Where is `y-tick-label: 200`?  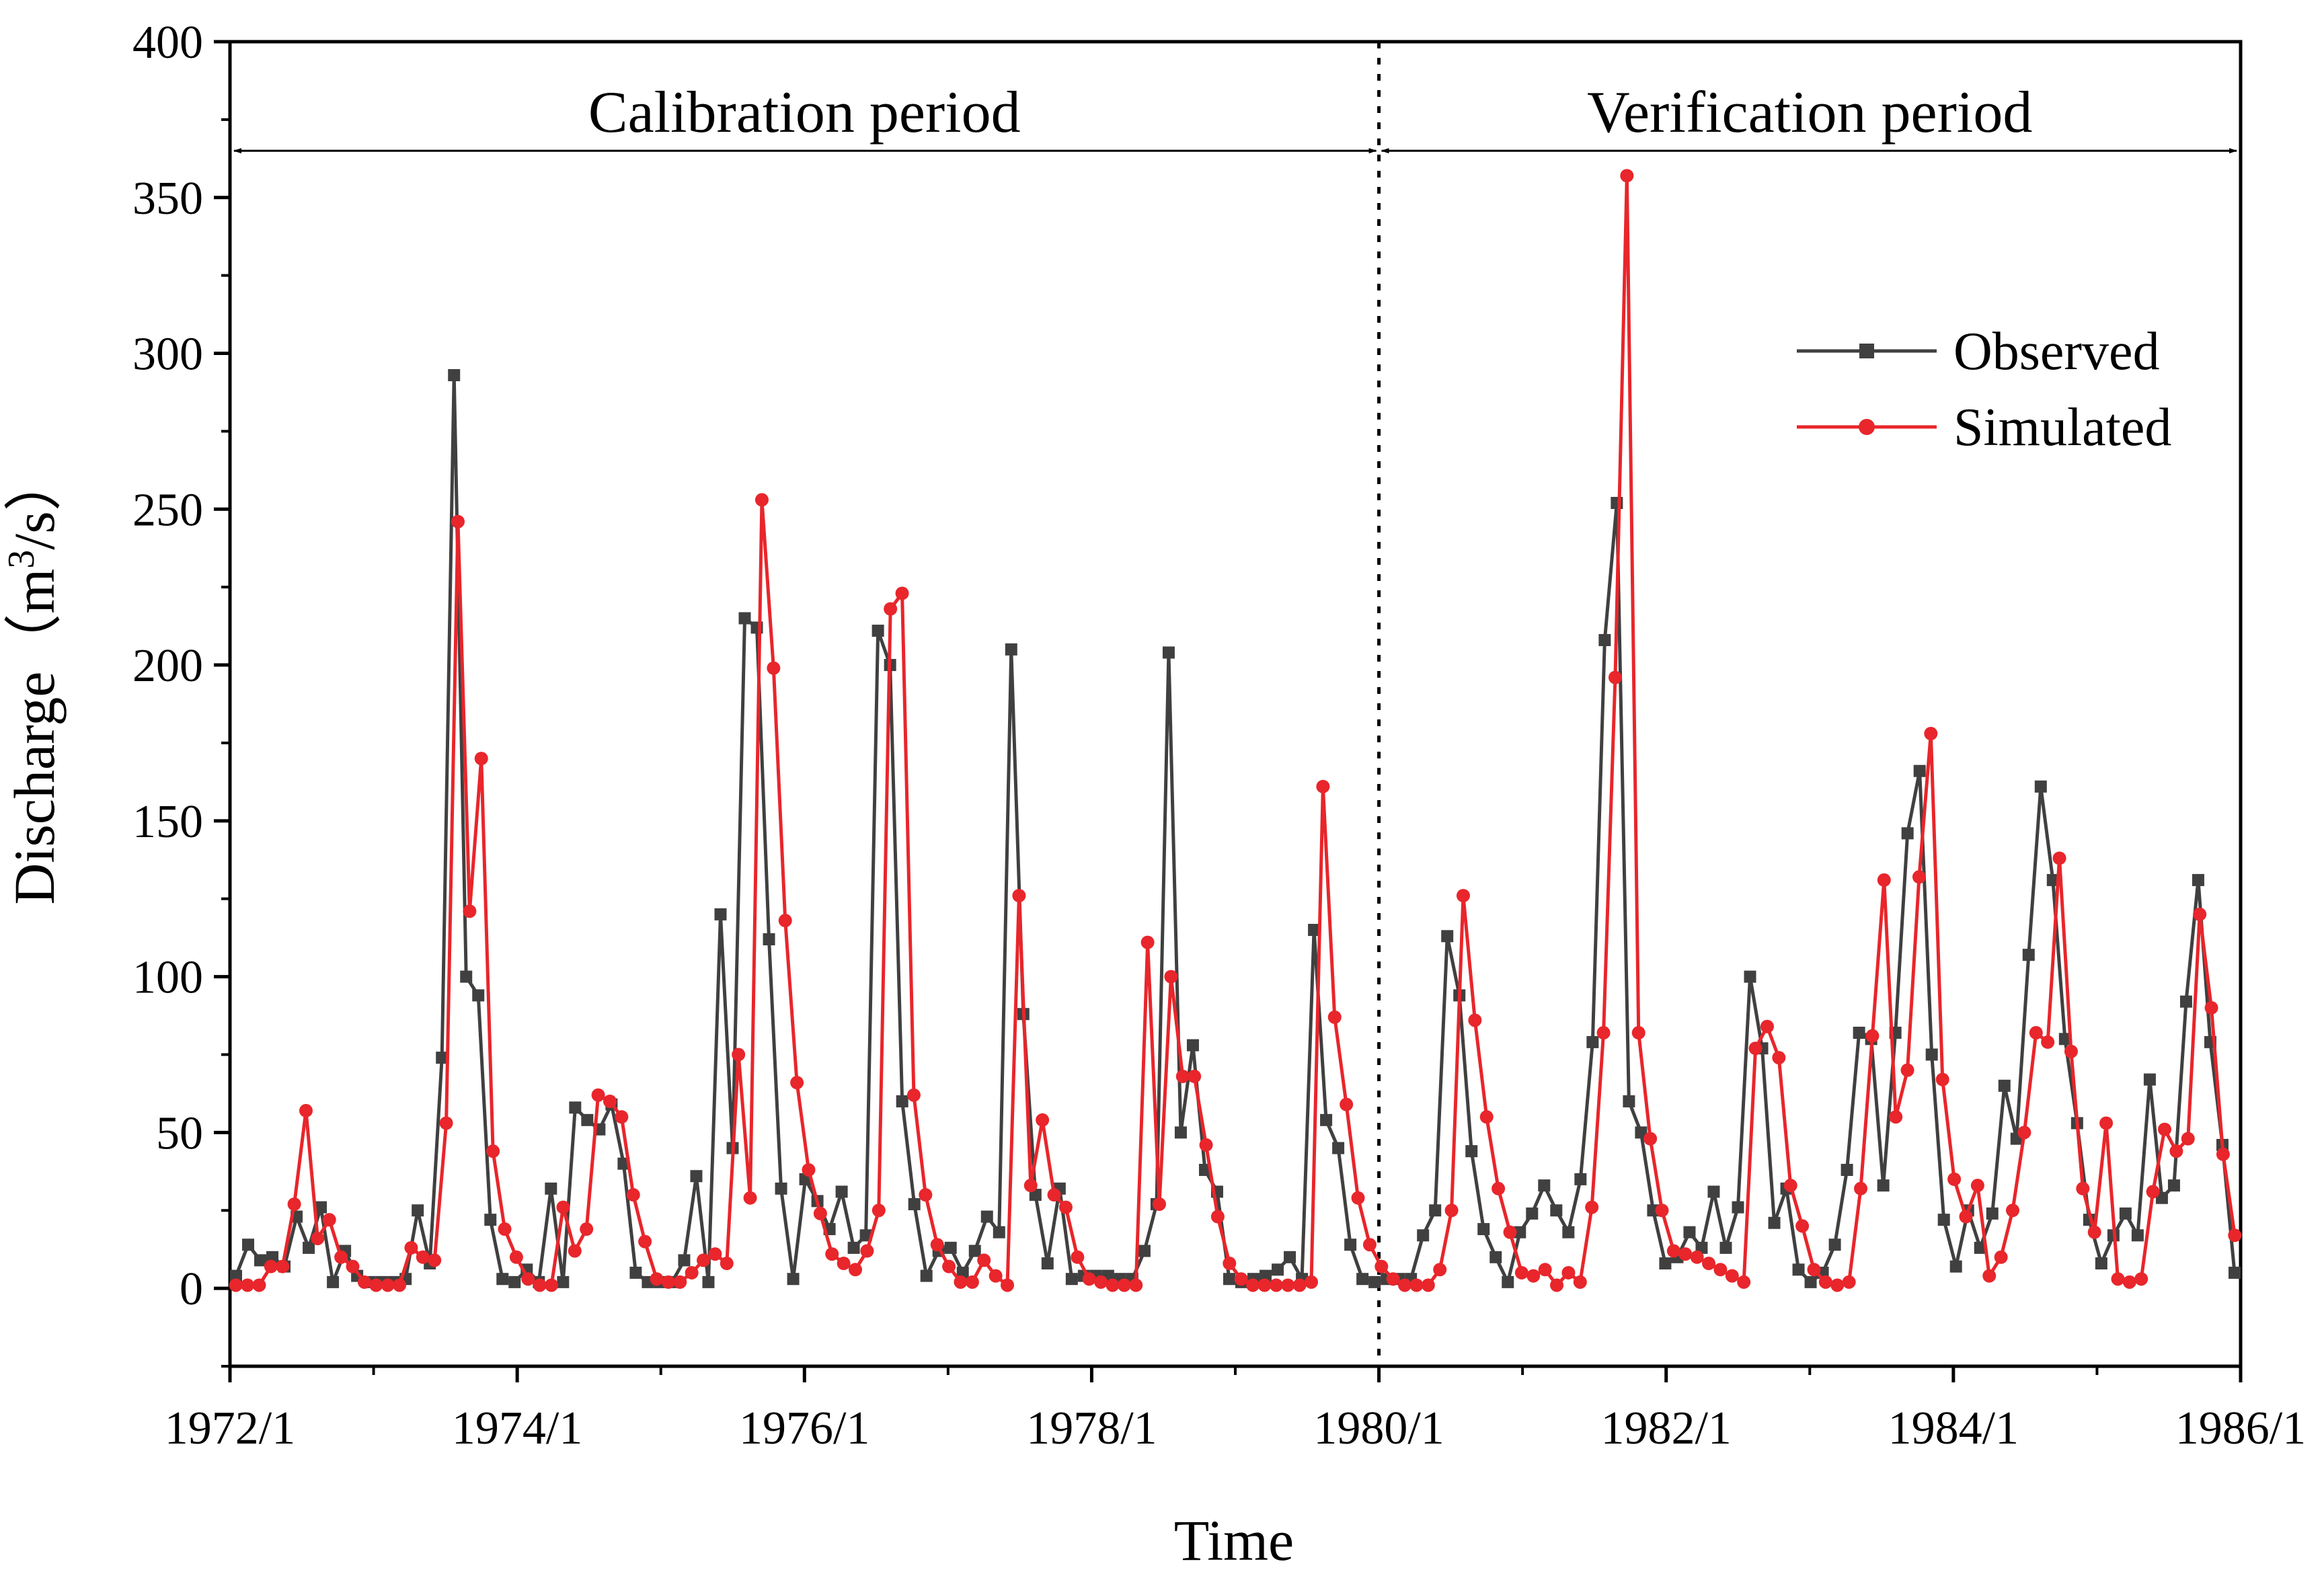
y-tick-label: 200 is located at coordinates (167, 666).